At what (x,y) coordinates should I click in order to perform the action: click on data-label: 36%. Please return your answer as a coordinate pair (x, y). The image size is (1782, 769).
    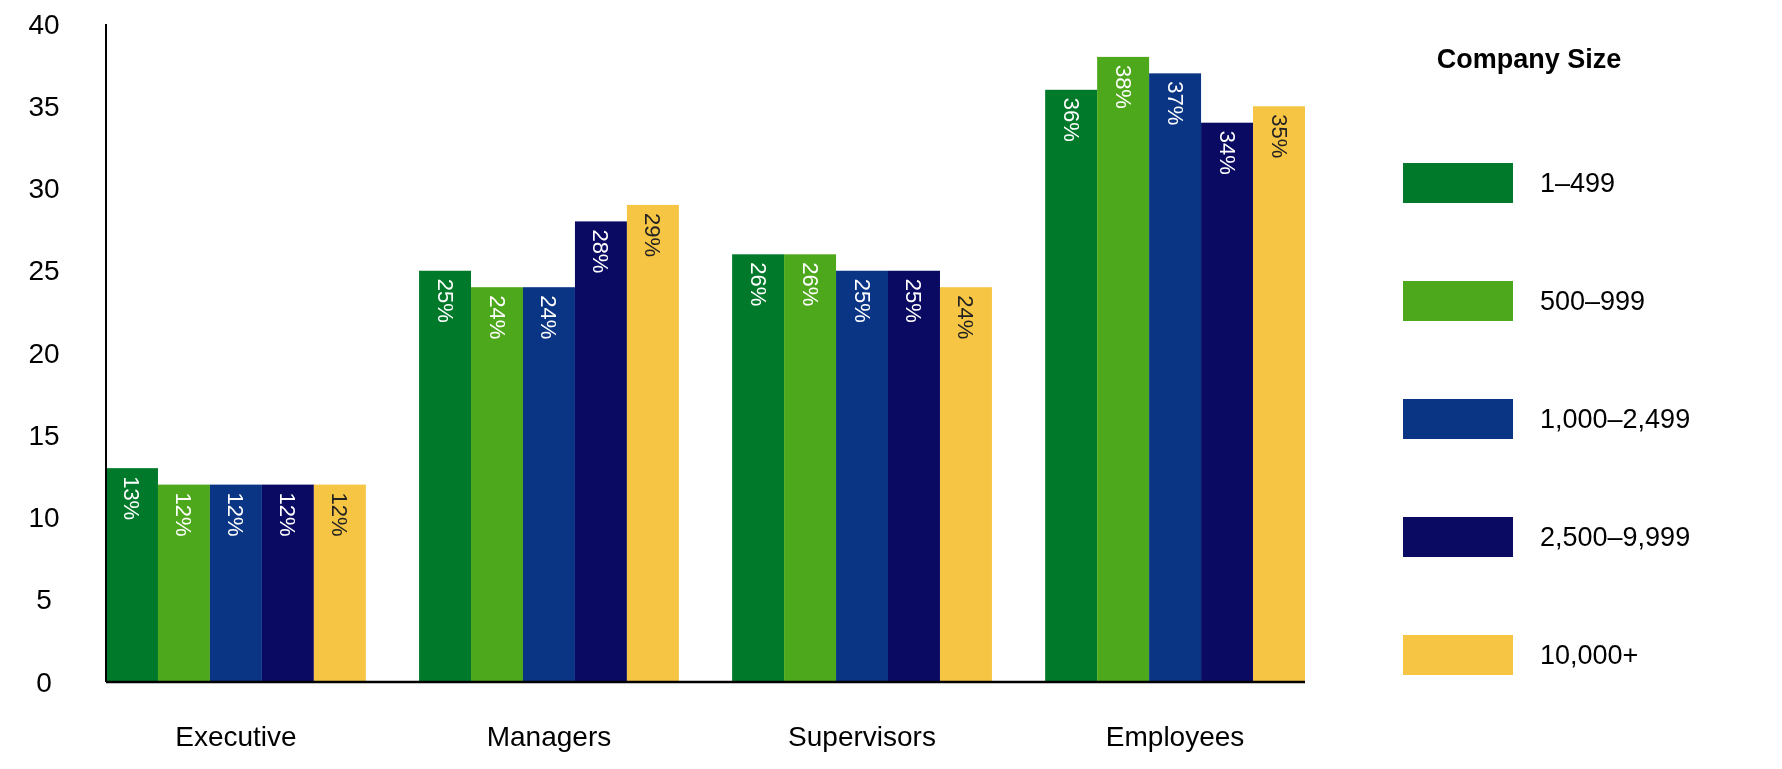
    Looking at the image, I should click on (1071, 119).